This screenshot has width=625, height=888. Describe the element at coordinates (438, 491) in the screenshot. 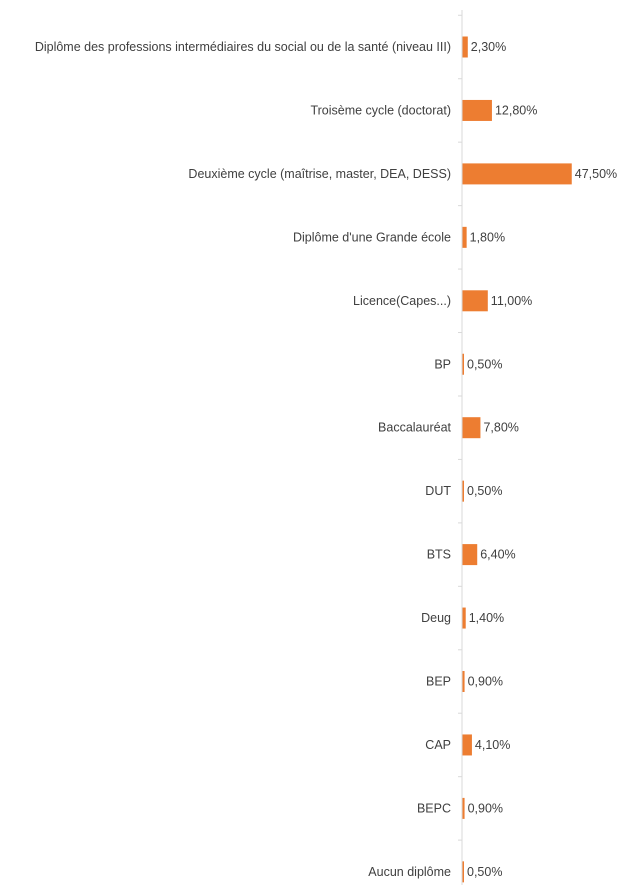

I see `category-label: DUT` at that location.